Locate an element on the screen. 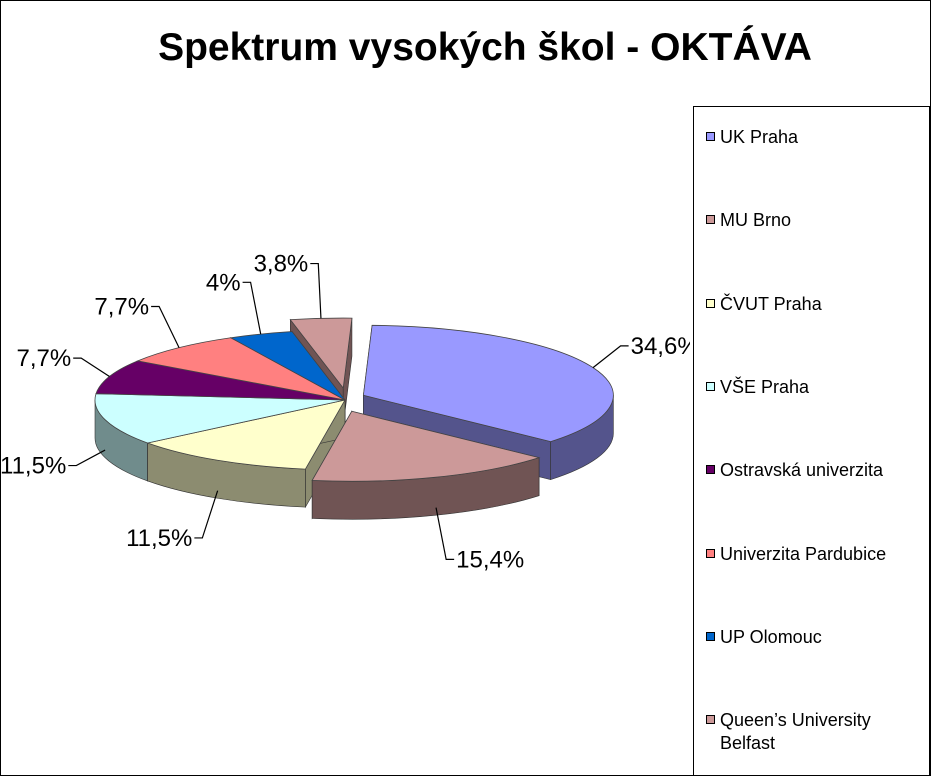 The image size is (931, 776). pie-slice-up-olomouc is located at coordinates (287, 366).